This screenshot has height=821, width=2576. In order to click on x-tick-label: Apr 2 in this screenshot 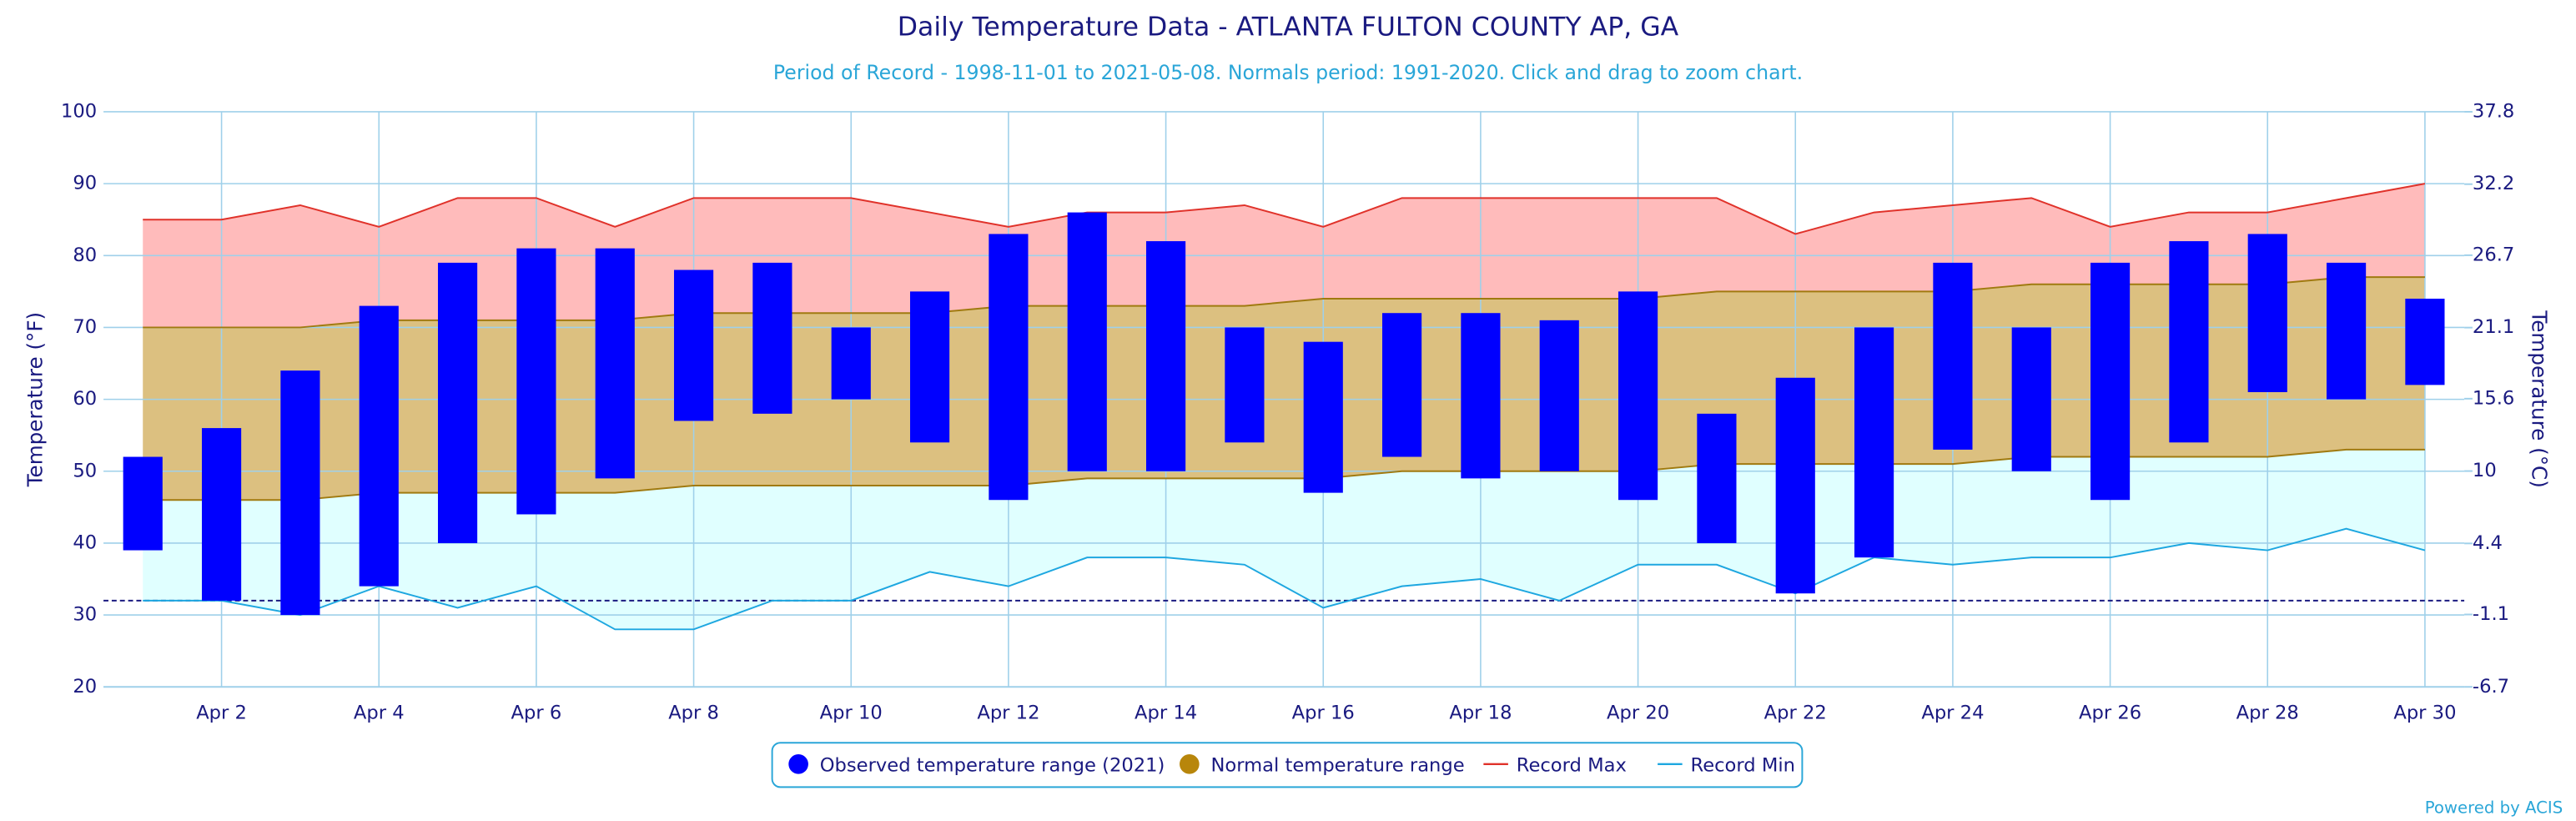, I will do `click(221, 713)`.